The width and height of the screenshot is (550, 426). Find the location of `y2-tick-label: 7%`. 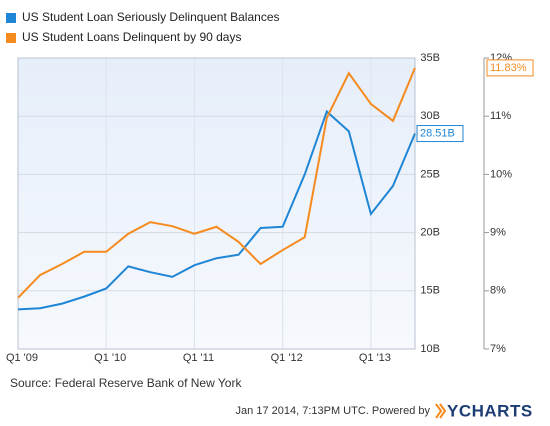

y2-tick-label: 7% is located at coordinates (498, 349).